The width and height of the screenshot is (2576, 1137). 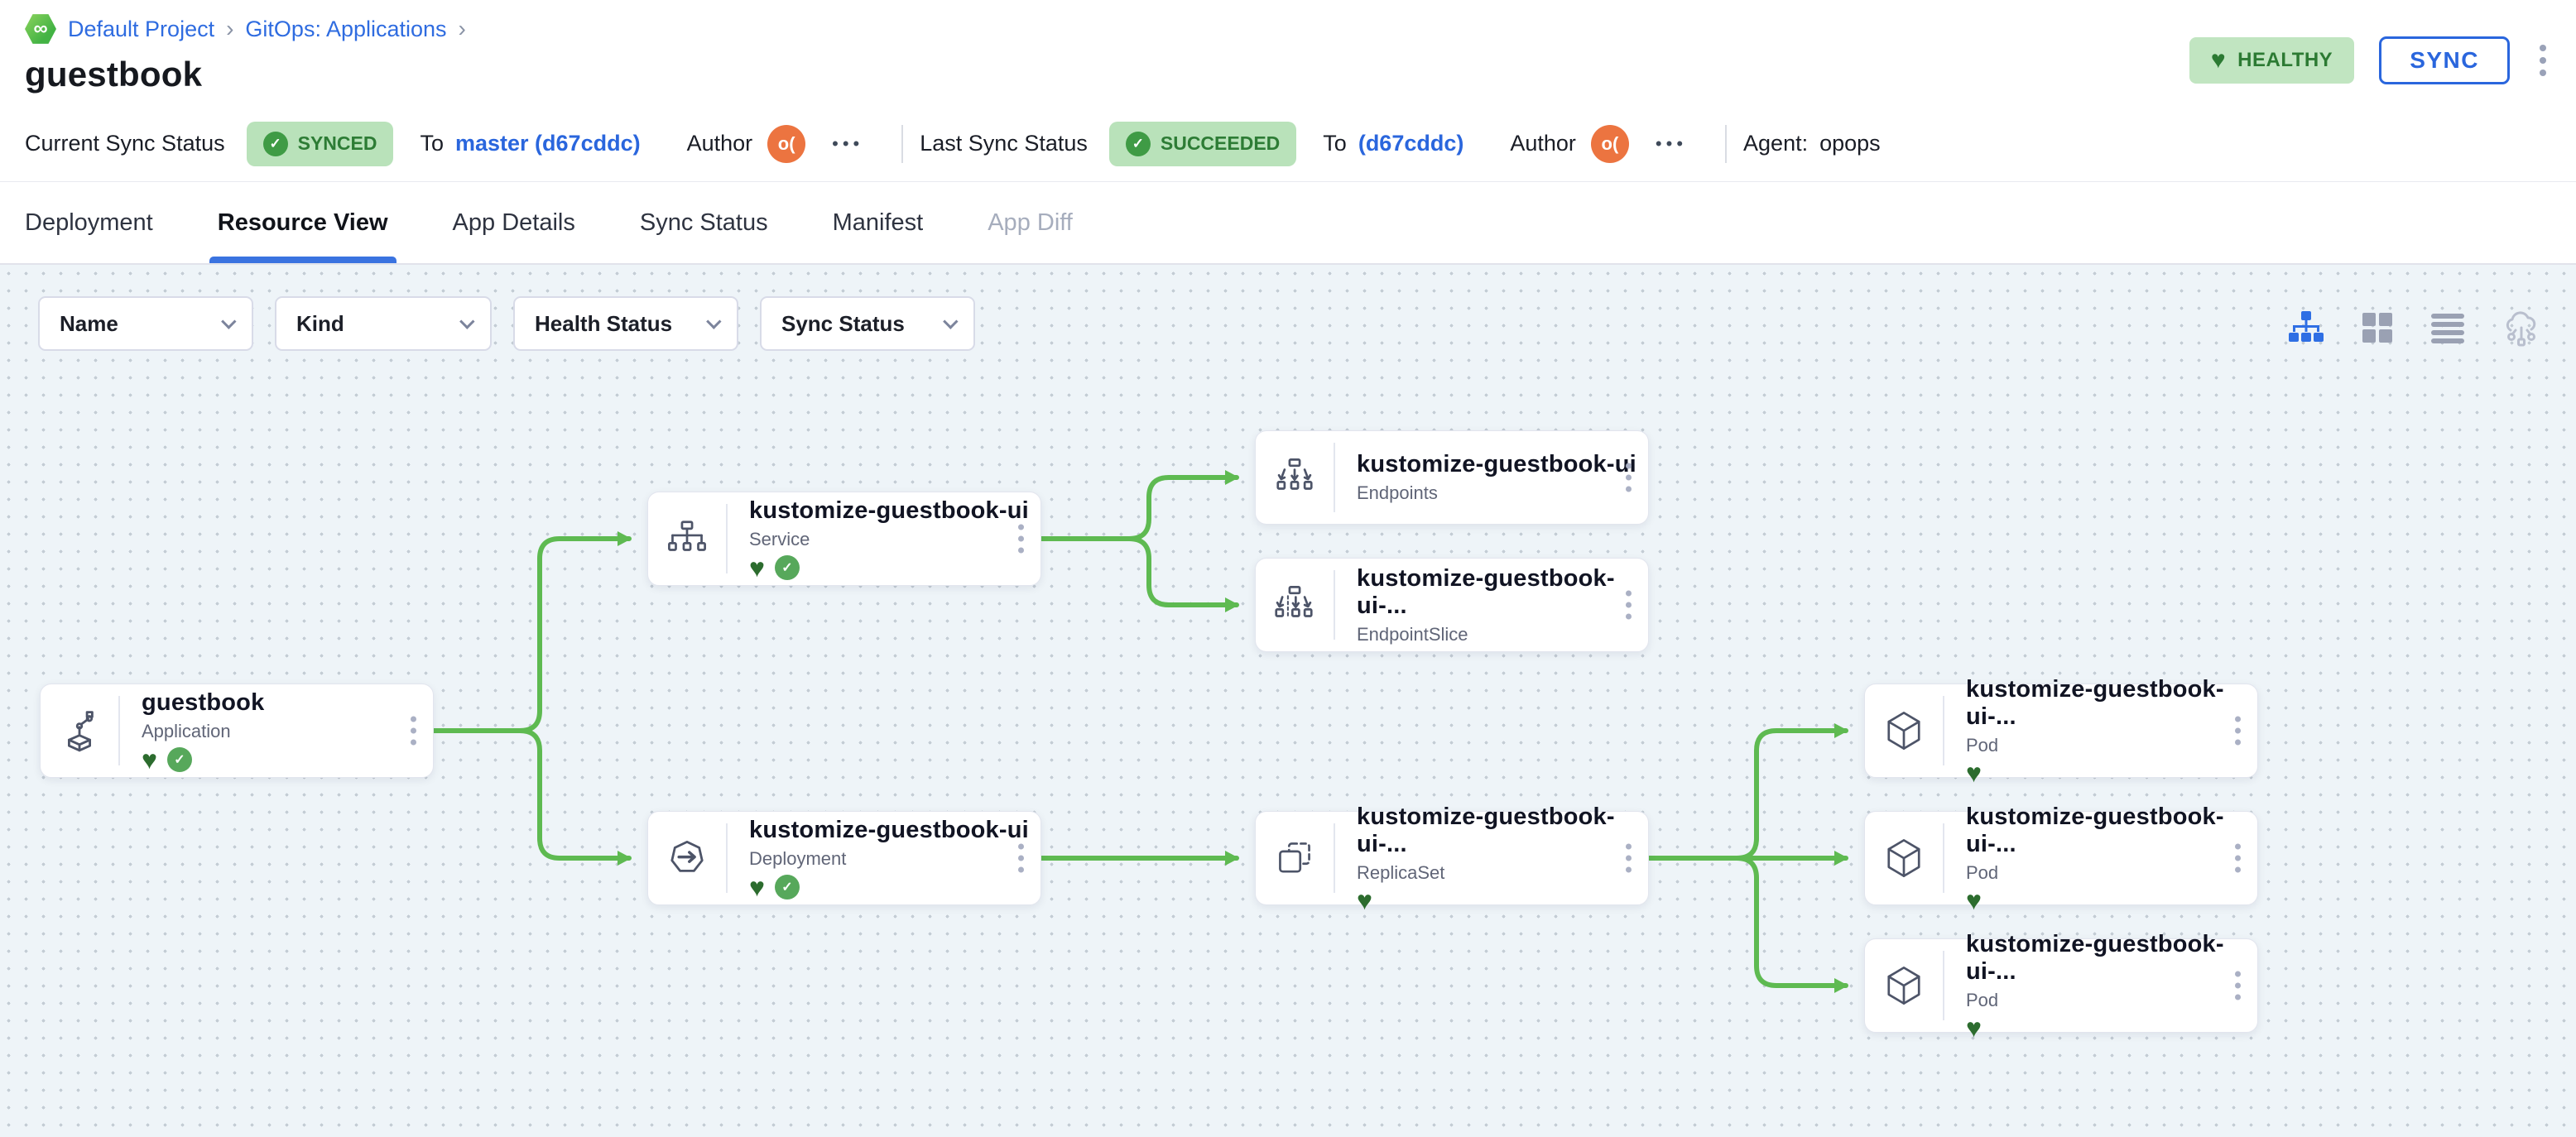 What do you see at coordinates (2447, 327) in the screenshot?
I see `list-view-icon` at bounding box center [2447, 327].